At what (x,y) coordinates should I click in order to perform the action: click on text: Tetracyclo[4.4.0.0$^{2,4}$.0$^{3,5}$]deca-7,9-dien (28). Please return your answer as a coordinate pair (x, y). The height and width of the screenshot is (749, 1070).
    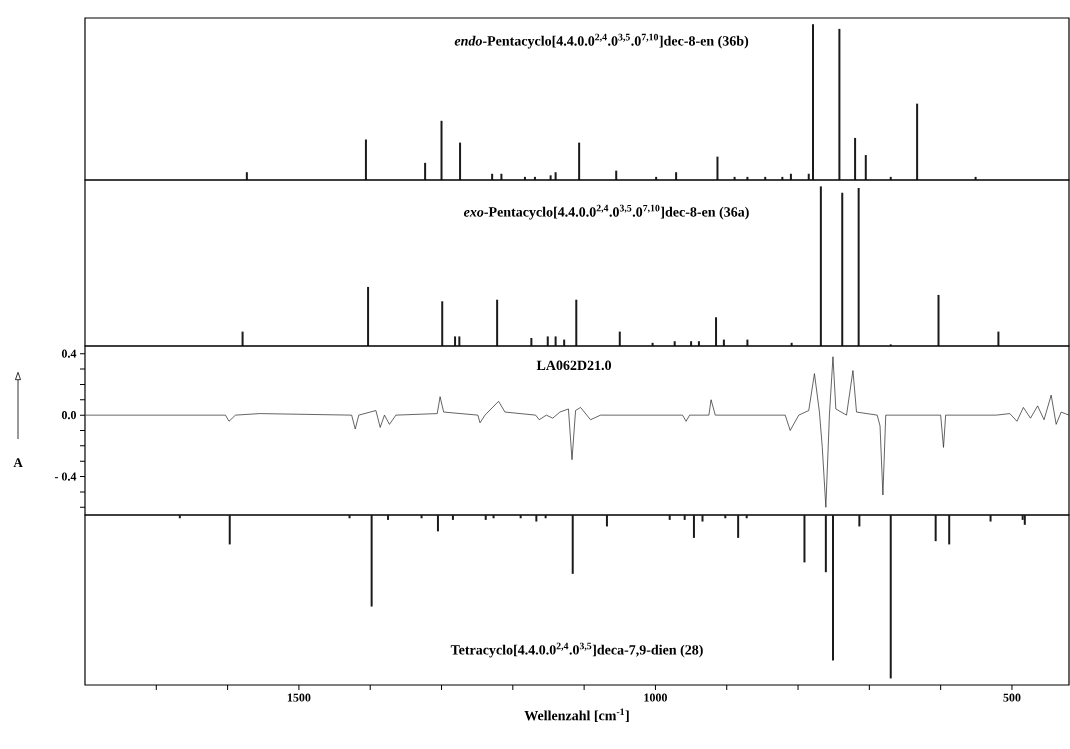
    Looking at the image, I should click on (576, 650).